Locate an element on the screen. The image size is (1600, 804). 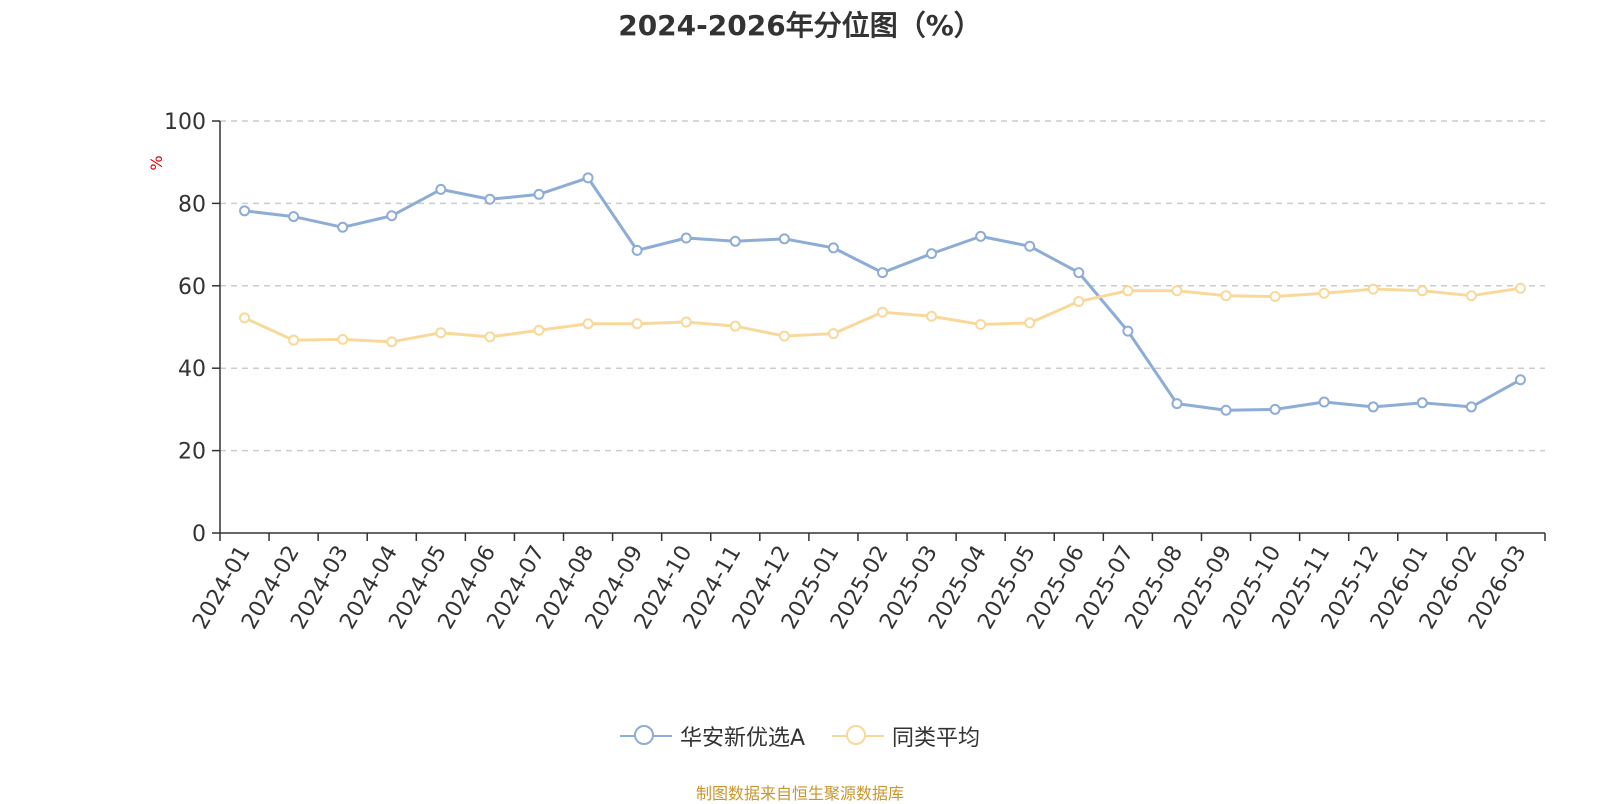
y-tick-label: 100 is located at coordinates (185, 122).